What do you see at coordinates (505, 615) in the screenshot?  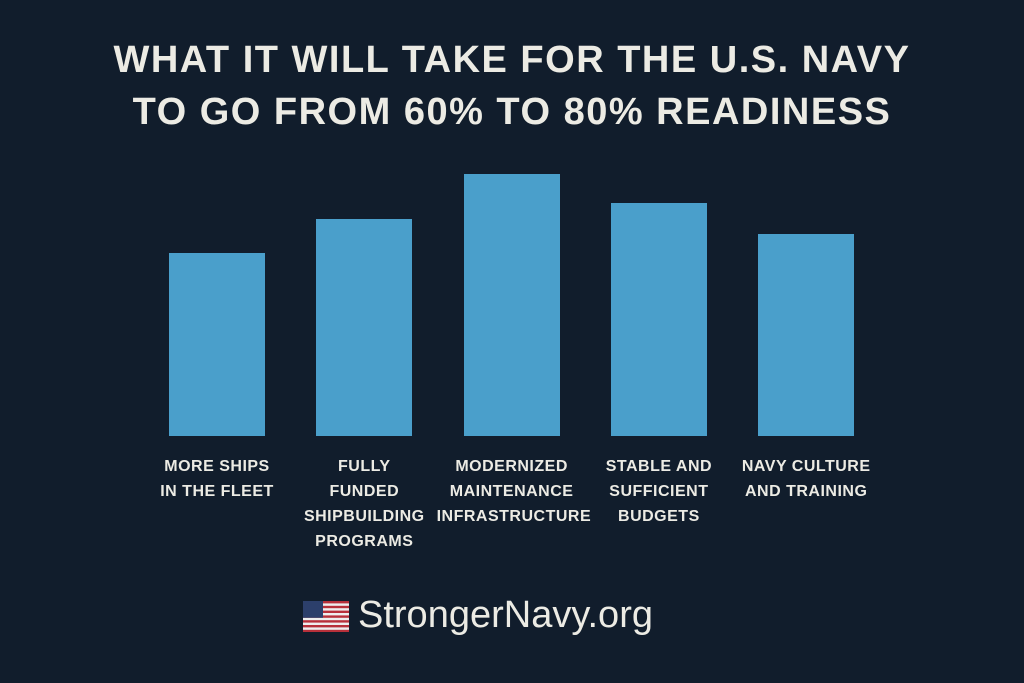 I see `footer-url: StrongerNavy.org` at bounding box center [505, 615].